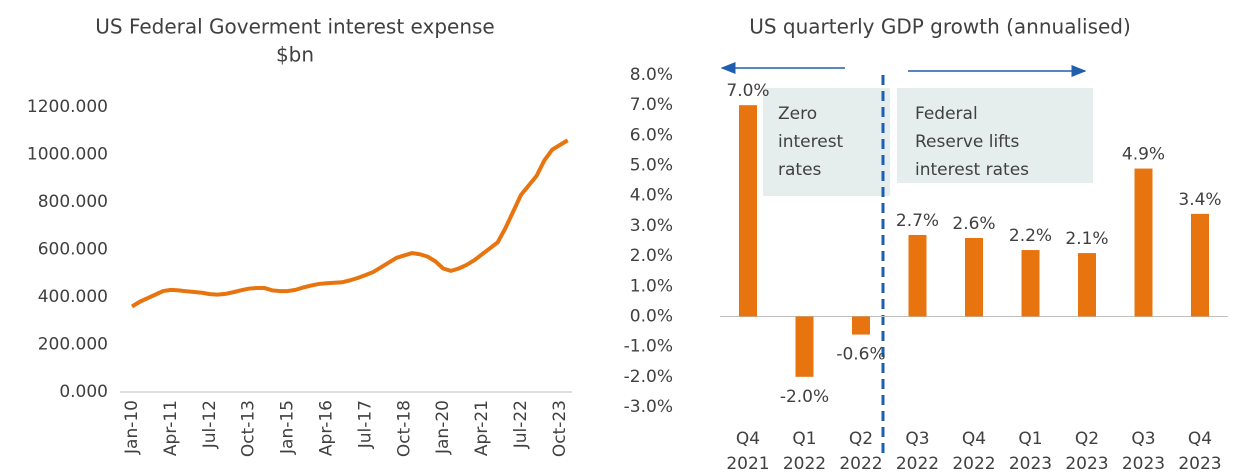 The height and width of the screenshot is (475, 1233). Describe the element at coordinates (132, 427) in the screenshot. I see `x-tick-label: Jan-10` at that location.